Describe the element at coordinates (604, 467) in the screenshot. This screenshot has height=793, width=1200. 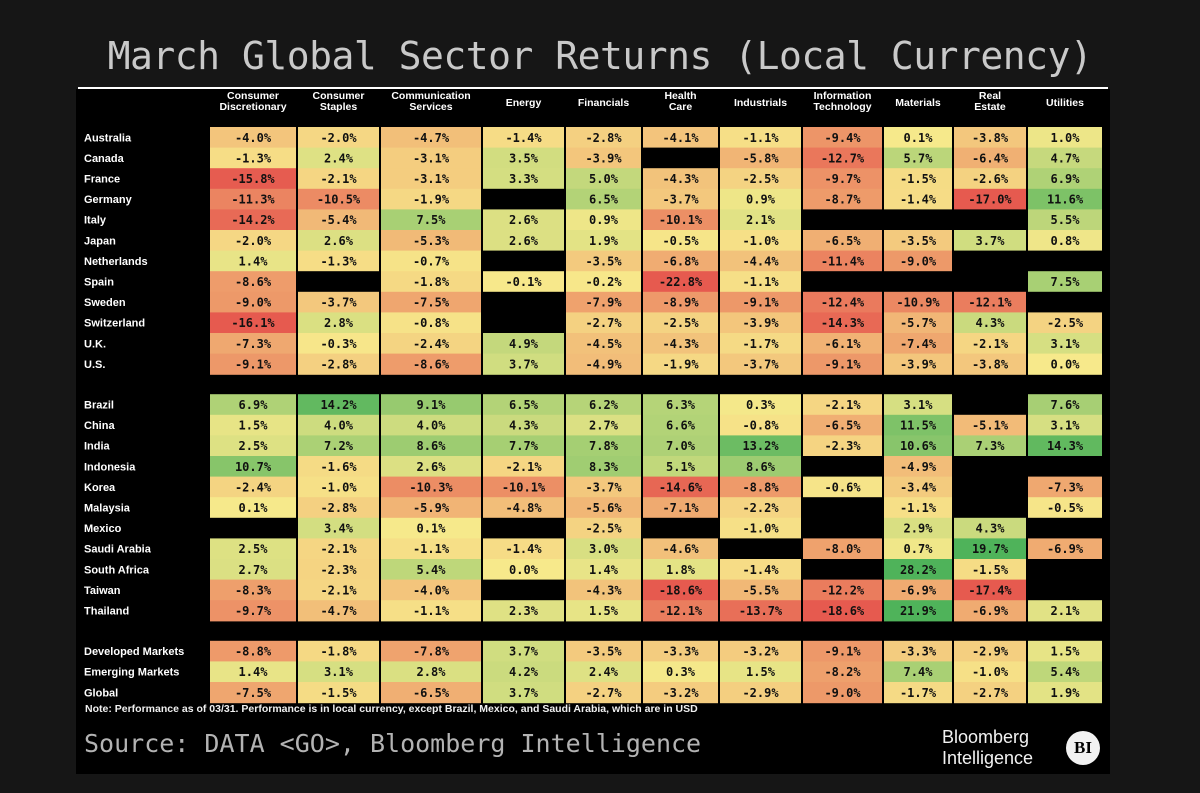
I see `cell-value: 8.3%` at that location.